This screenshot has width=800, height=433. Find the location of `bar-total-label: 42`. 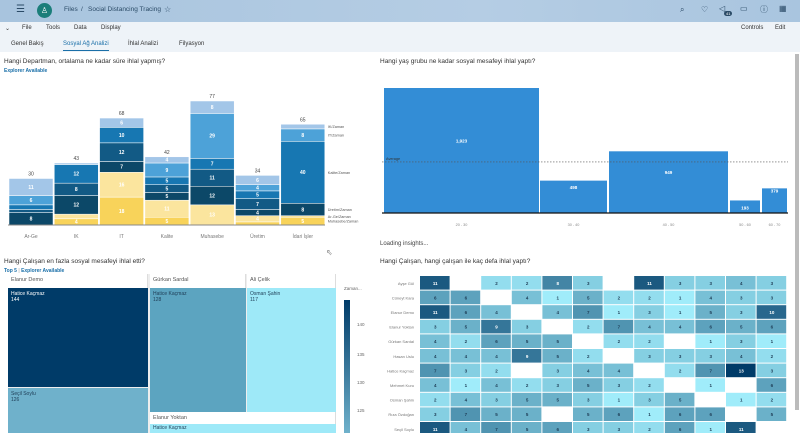

bar-total-label: 42 is located at coordinates (167, 153).